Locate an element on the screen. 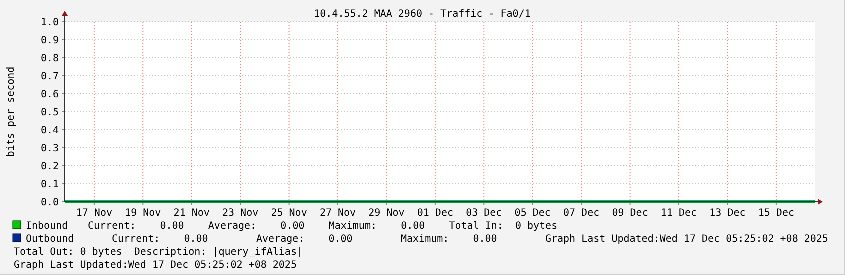 The width and height of the screenshot is (845, 275). x-tick-label: 27 Nov is located at coordinates (338, 213).